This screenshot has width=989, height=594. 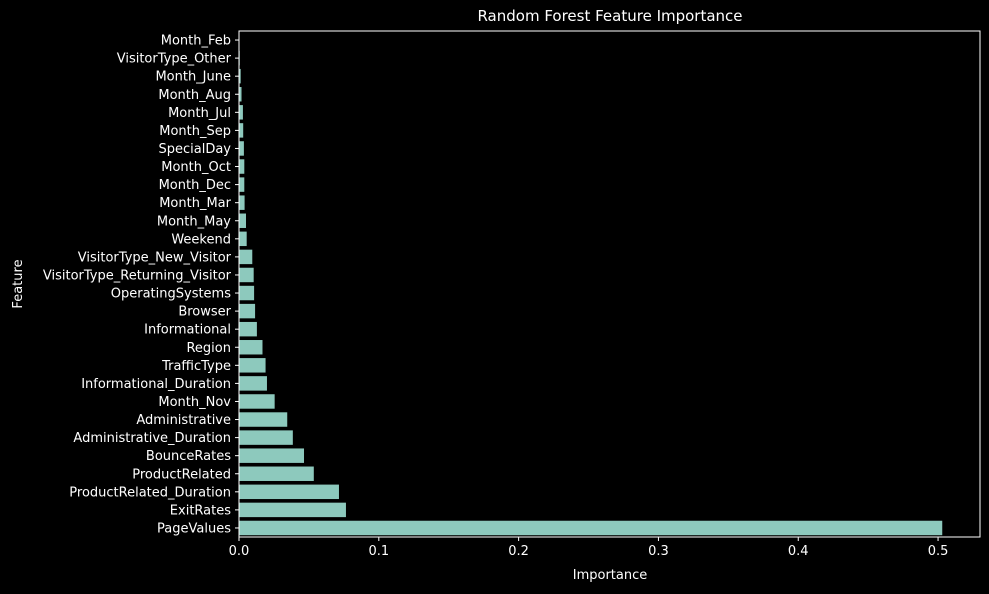 What do you see at coordinates (155, 257) in the screenshot?
I see `y-tick-label: VisitorType_New_Visitor` at bounding box center [155, 257].